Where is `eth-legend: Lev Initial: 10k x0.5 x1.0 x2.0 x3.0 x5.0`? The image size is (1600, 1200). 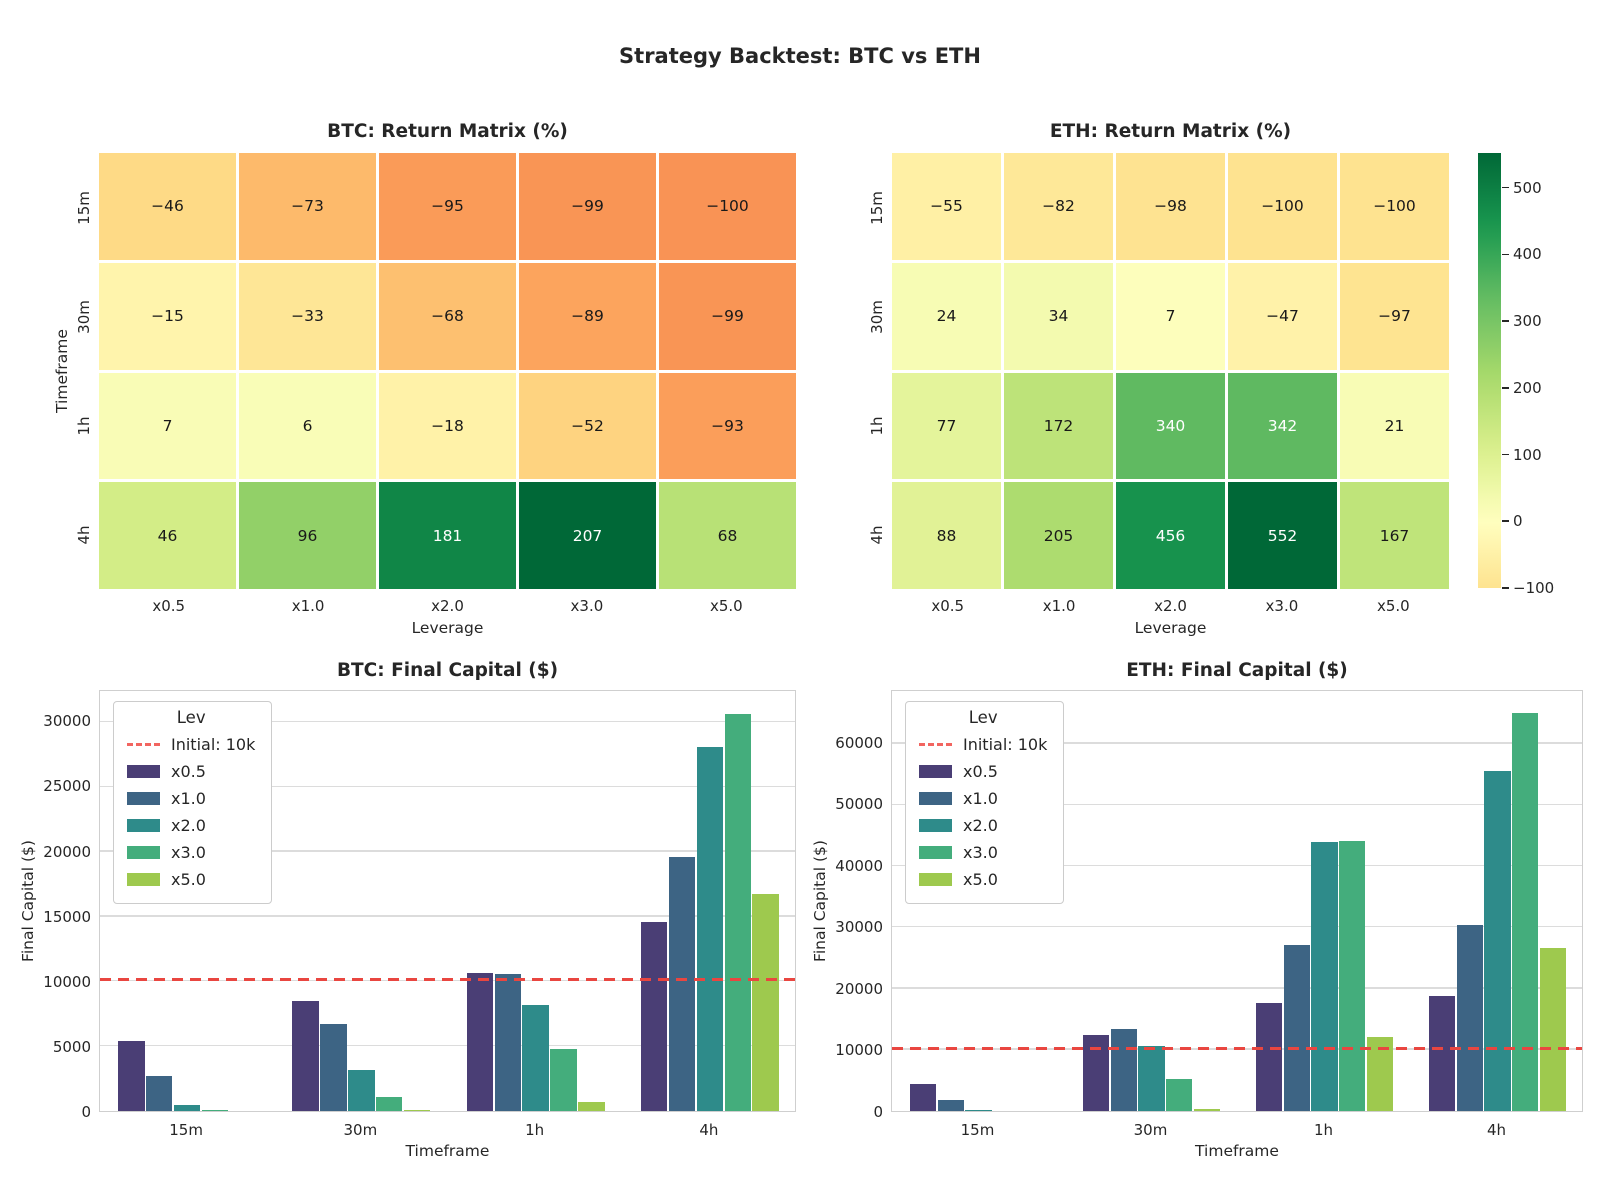 eth-legend: Lev Initial: 10k x0.5 x1.0 x2.0 x3.0 x5.0 is located at coordinates (985, 802).